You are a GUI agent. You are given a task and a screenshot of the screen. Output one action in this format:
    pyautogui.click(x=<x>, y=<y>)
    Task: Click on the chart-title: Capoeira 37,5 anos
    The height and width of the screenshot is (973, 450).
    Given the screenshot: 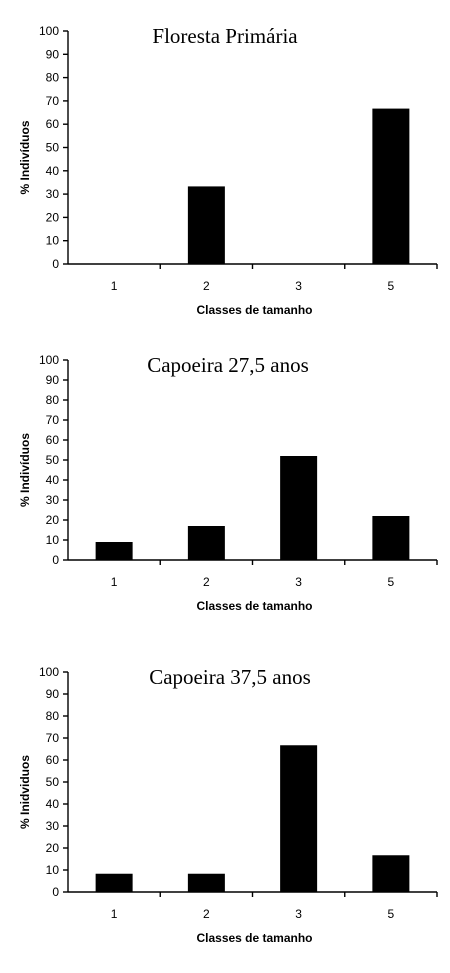 What is the action you would take?
    pyautogui.click(x=230, y=677)
    